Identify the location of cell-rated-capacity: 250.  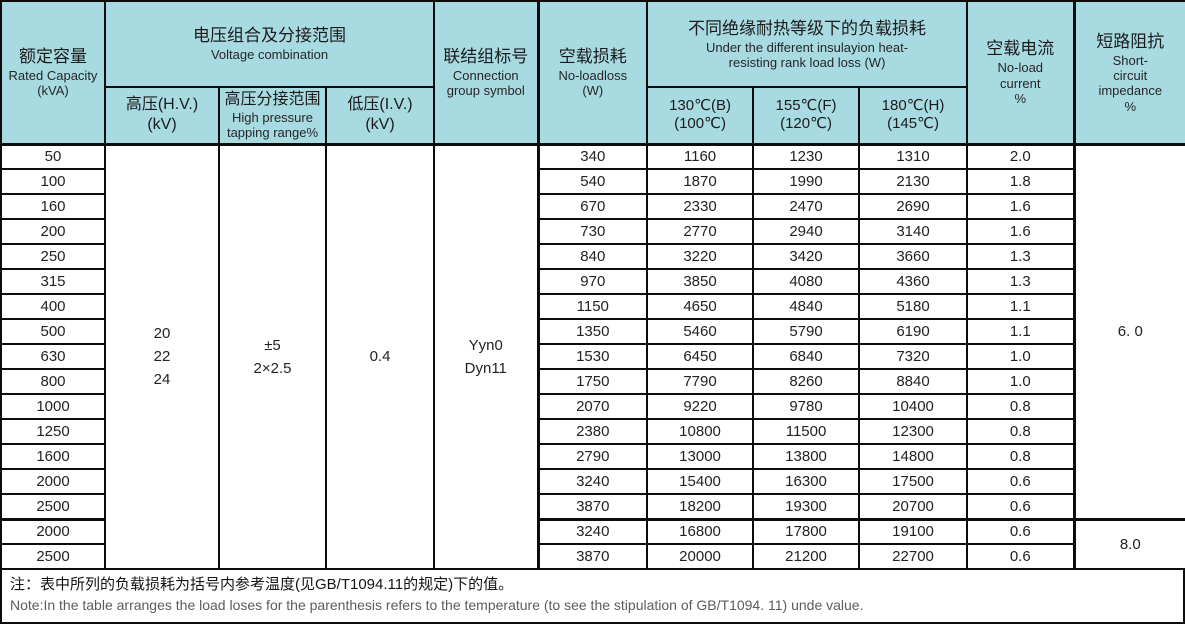
(53, 256).